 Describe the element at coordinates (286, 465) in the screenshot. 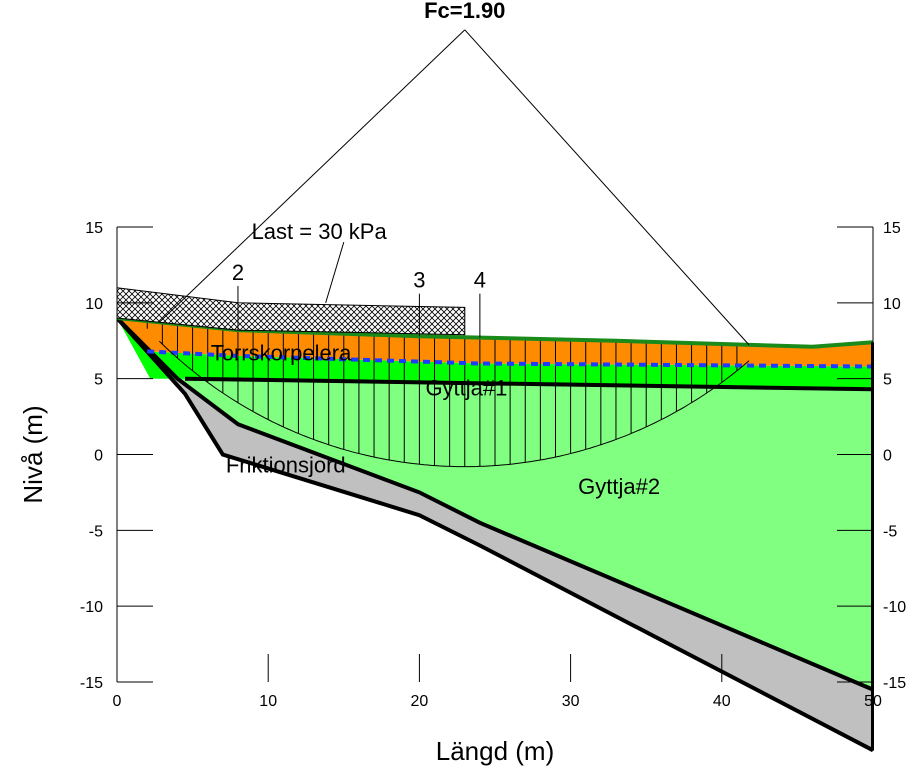

I see `layer-label-friktionsjord: Friktionsjord` at that location.